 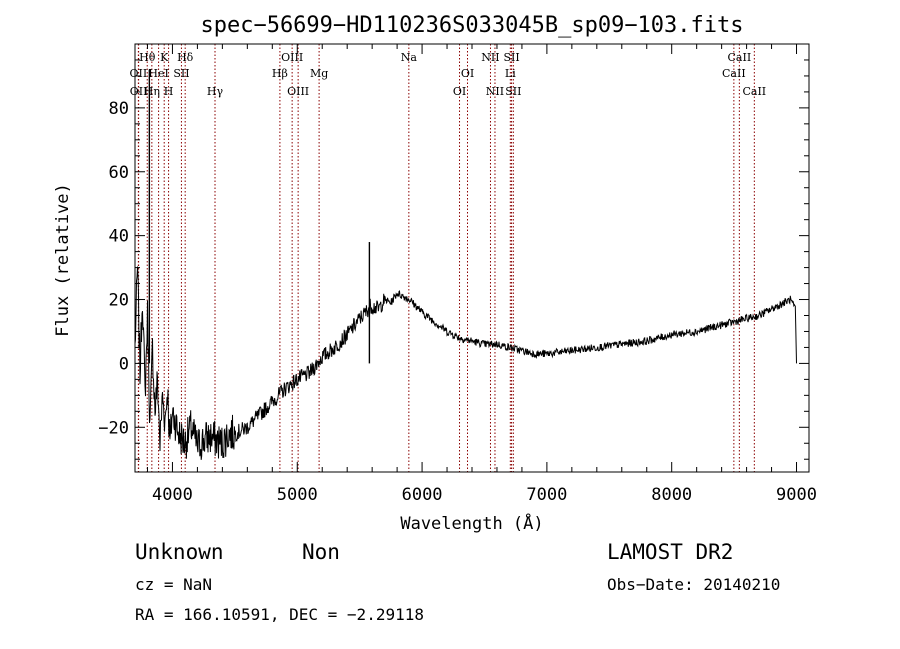 I want to click on y-tick-label: 40, so click(x=119, y=237).